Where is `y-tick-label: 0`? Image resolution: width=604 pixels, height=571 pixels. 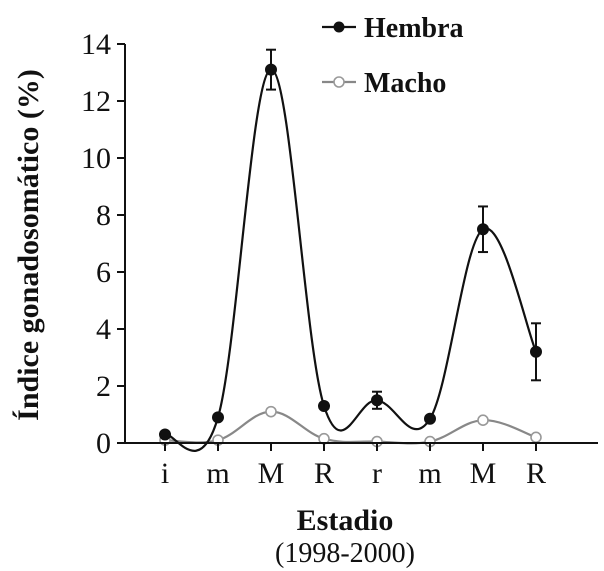 y-tick-label: 0 is located at coordinates (103, 443).